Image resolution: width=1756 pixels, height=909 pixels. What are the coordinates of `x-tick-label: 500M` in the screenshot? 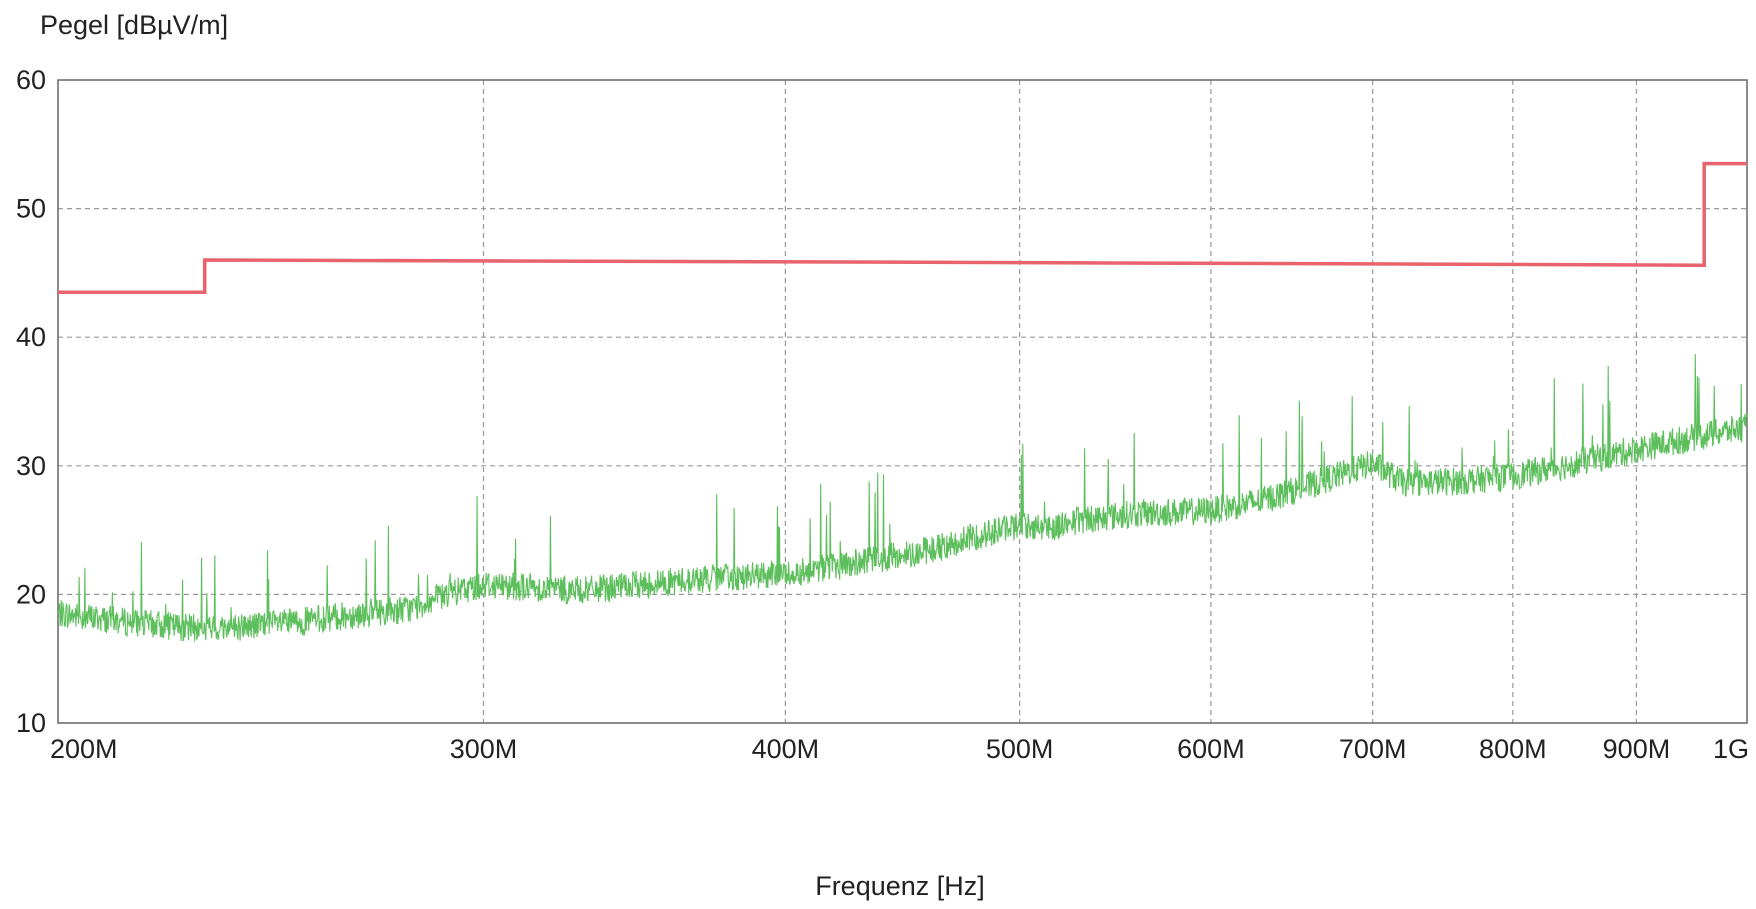 It's located at (1020, 749).